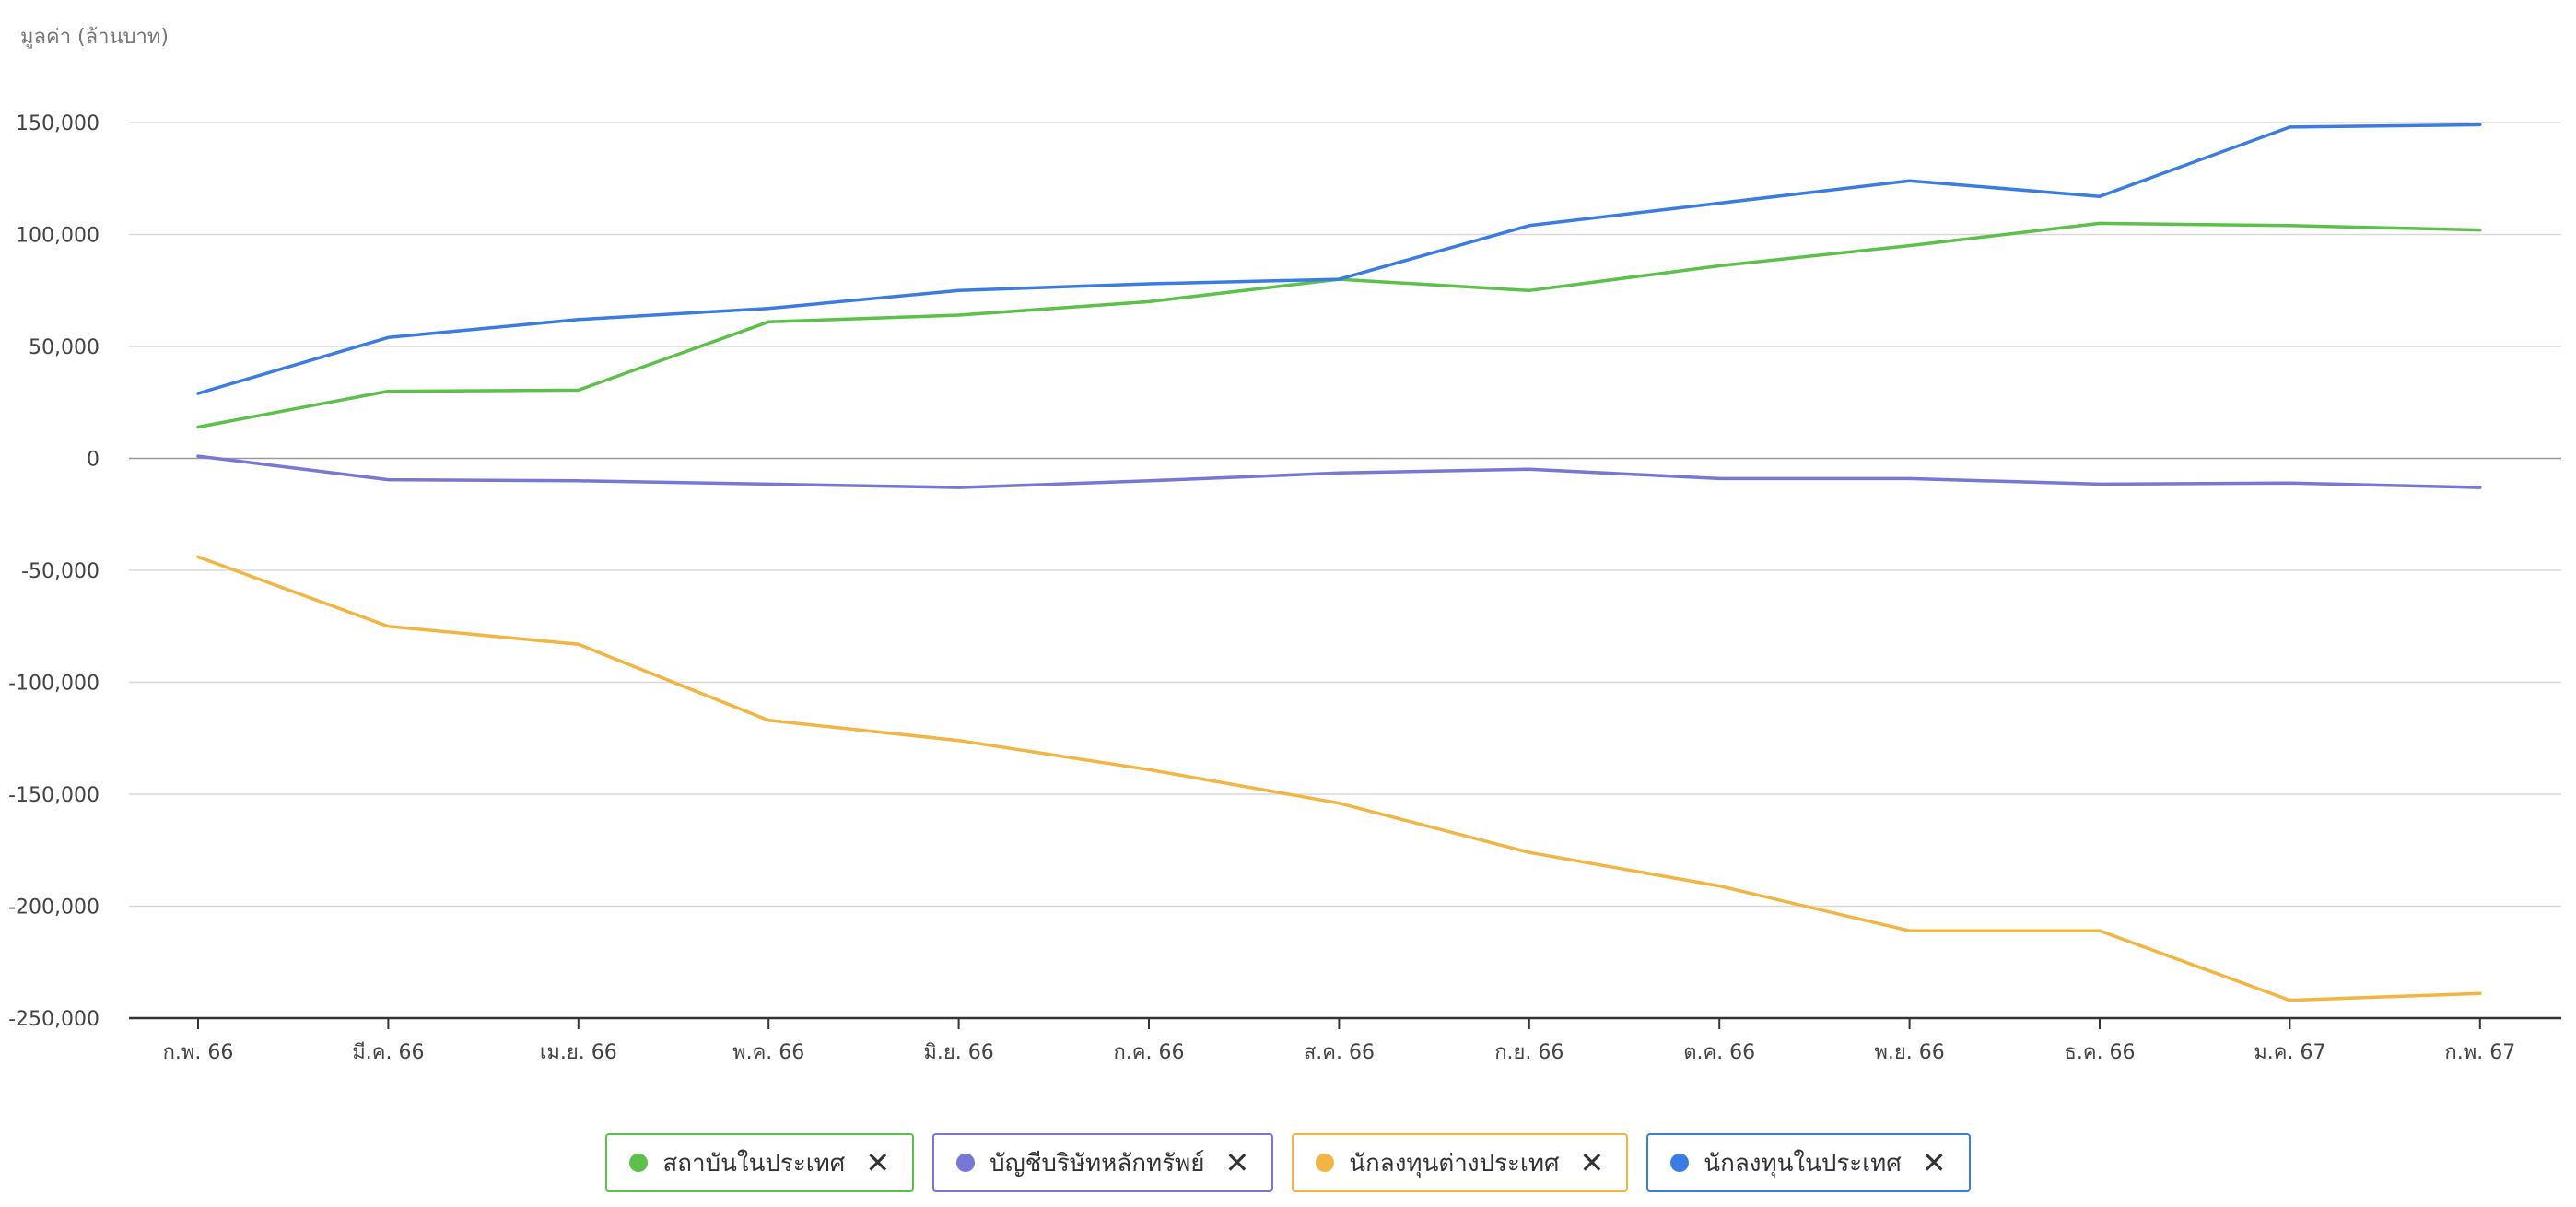  Describe the element at coordinates (2099, 1052) in the screenshot. I see `x-tick-label: ธ.ค. 66` at that location.